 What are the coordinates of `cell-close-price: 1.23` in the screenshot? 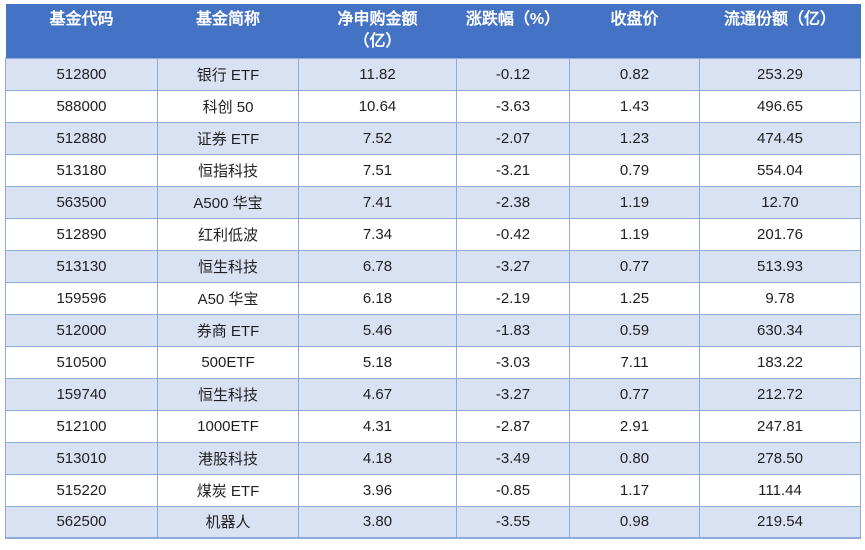 It's located at (634, 138).